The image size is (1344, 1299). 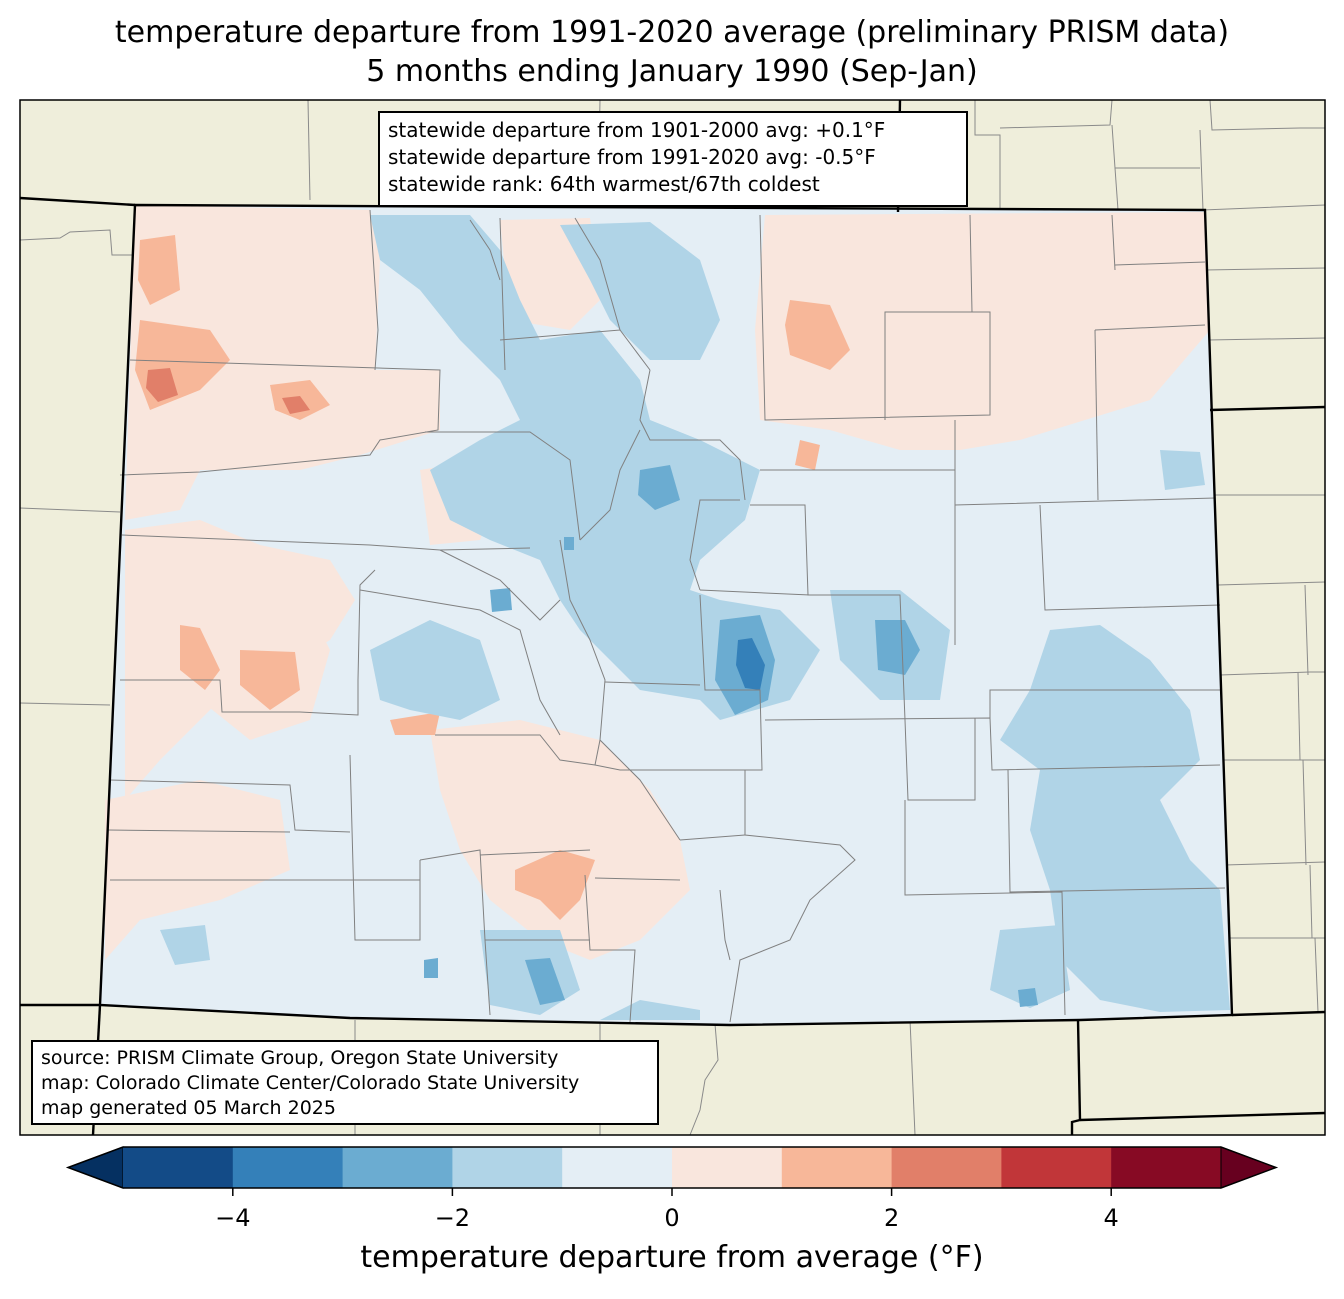 What do you see at coordinates (233, 1218) in the screenshot?
I see `colorbar-tick-label-0: −4` at bounding box center [233, 1218].